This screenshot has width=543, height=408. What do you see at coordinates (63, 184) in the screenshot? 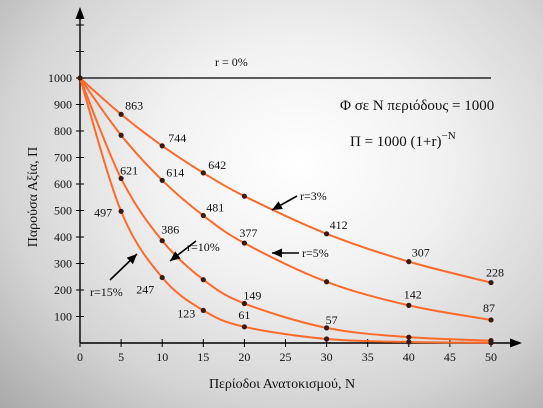
I see `y-tick-label: 600` at bounding box center [63, 184].